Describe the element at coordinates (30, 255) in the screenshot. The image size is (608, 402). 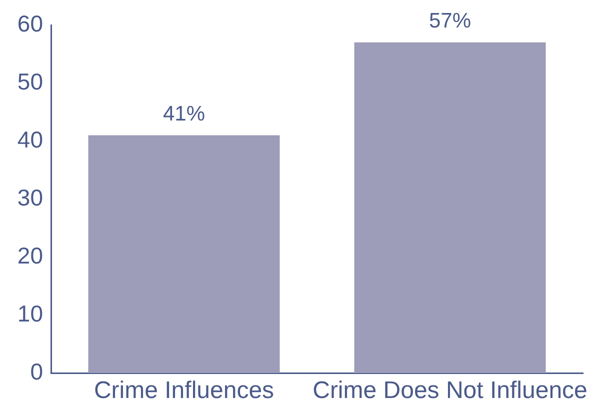
I see `y-tick-label: 20` at that location.